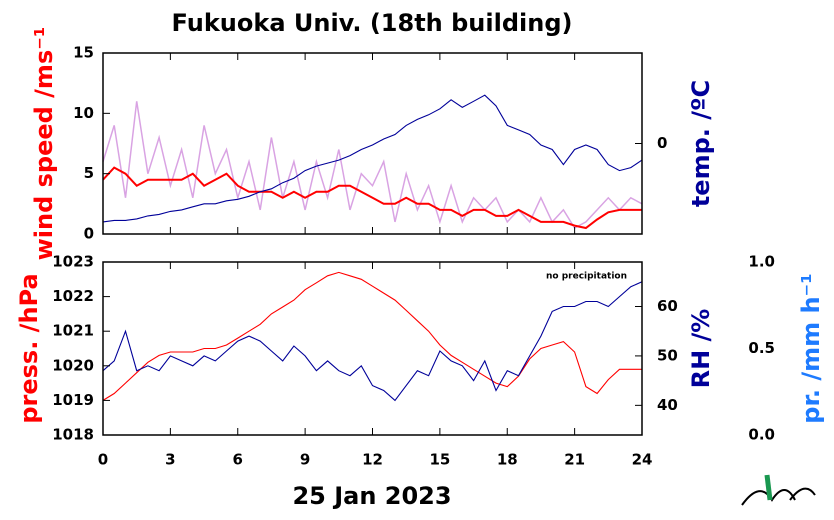  Describe the element at coordinates (761, 262) in the screenshot. I see `y3-tick-label: 1.0` at that location.